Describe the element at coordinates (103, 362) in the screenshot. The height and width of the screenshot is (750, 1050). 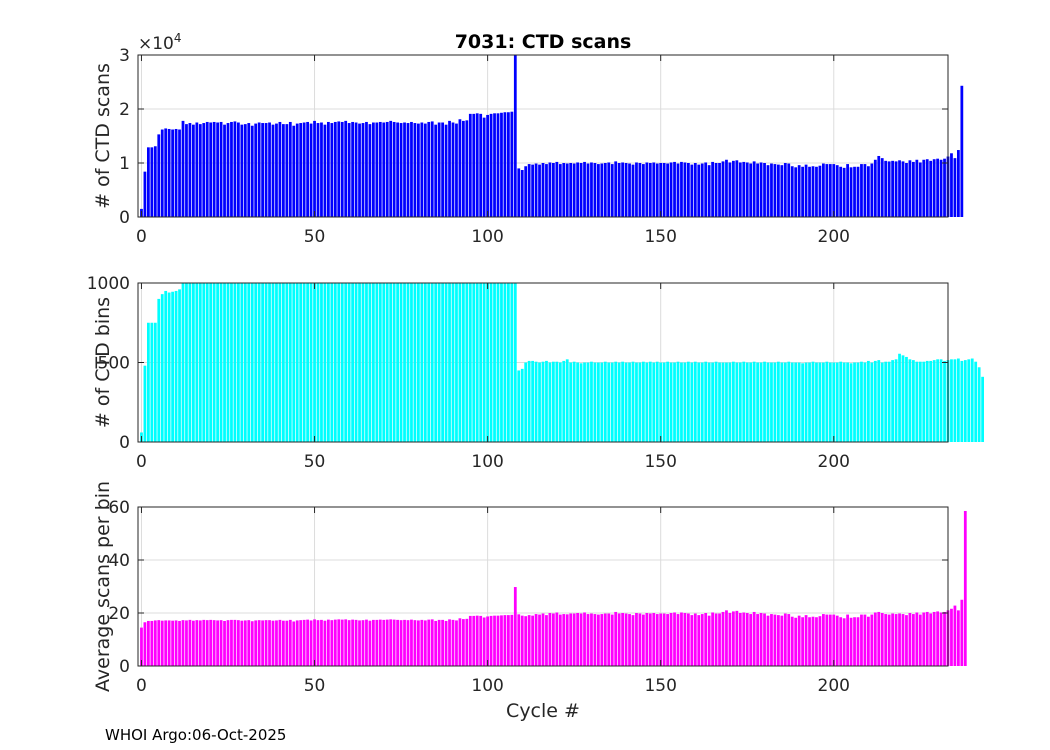
I see `y-axis-label-bins: # of CTD bins` at that location.